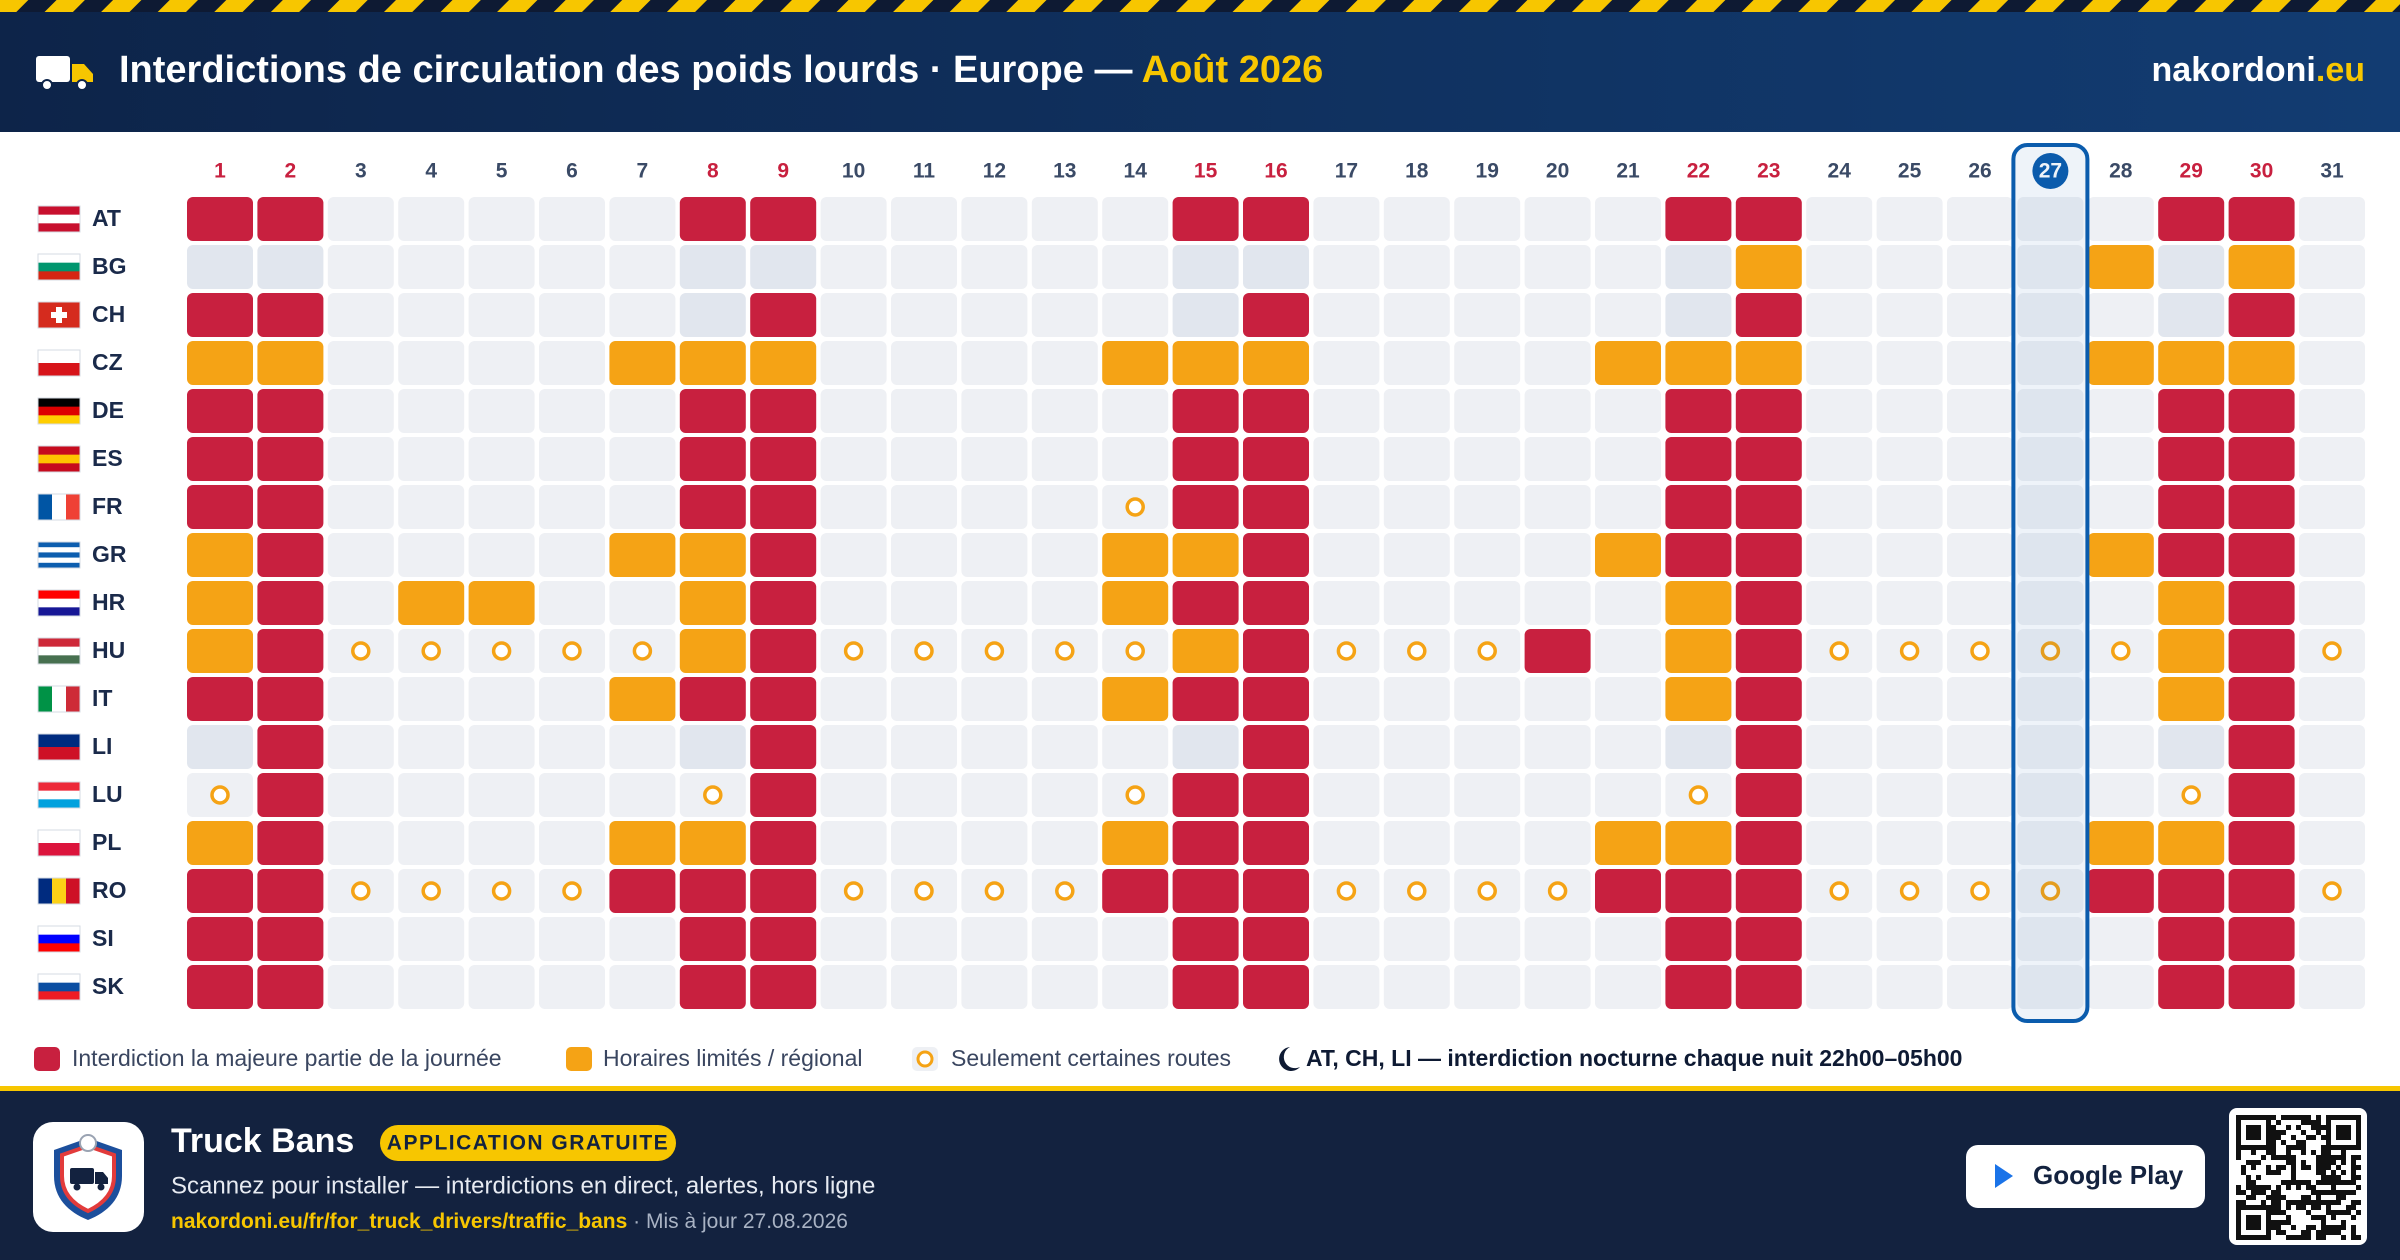 This screenshot has width=2400, height=1260. Describe the element at coordinates (2298, 1176) in the screenshot. I see `qr-code` at that location.